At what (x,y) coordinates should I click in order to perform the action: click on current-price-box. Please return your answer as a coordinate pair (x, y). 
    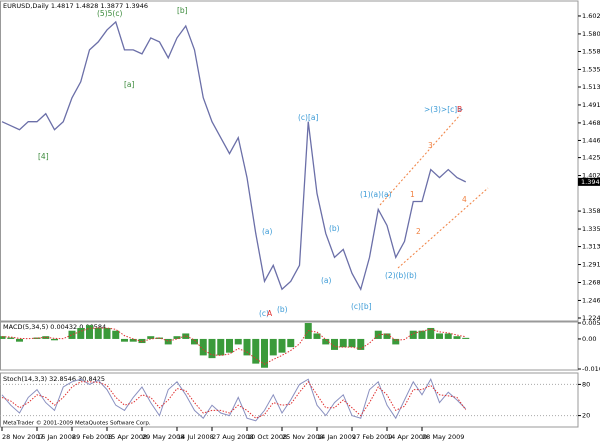
    Looking at the image, I should click on (589, 181).